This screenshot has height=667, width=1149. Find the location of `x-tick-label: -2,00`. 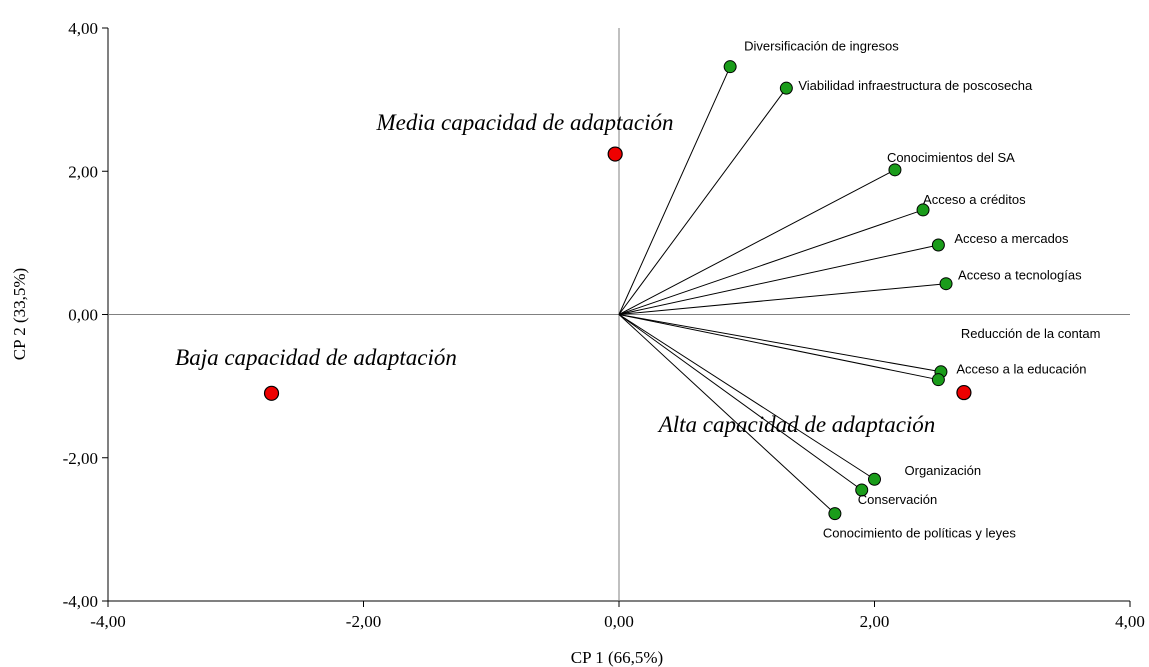

x-tick-label: -2,00 is located at coordinates (363, 621).